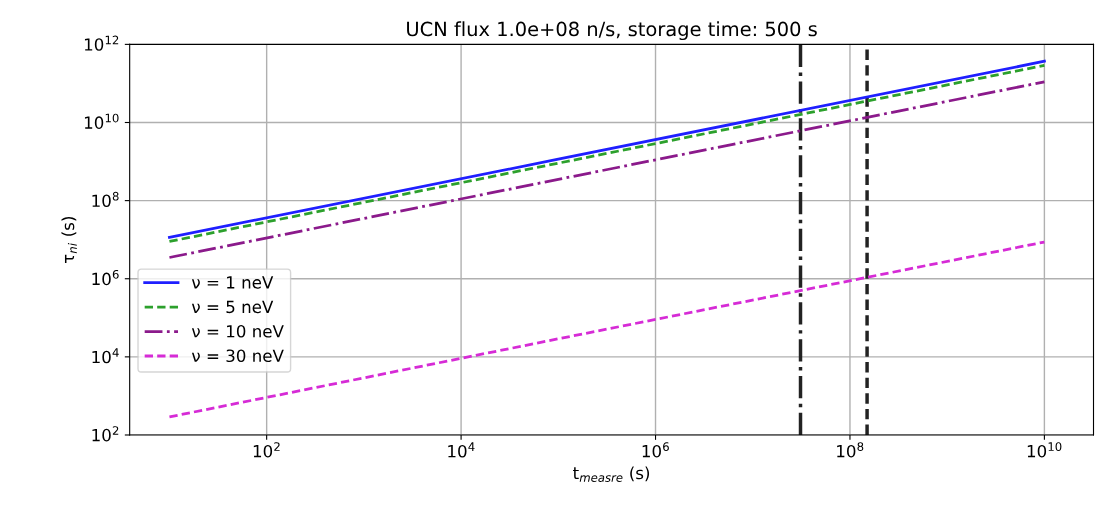 This screenshot has width=1099, height=516. What do you see at coordinates (232, 307) in the screenshot?
I see `legend-label: ν = 5 neV` at bounding box center [232, 307].